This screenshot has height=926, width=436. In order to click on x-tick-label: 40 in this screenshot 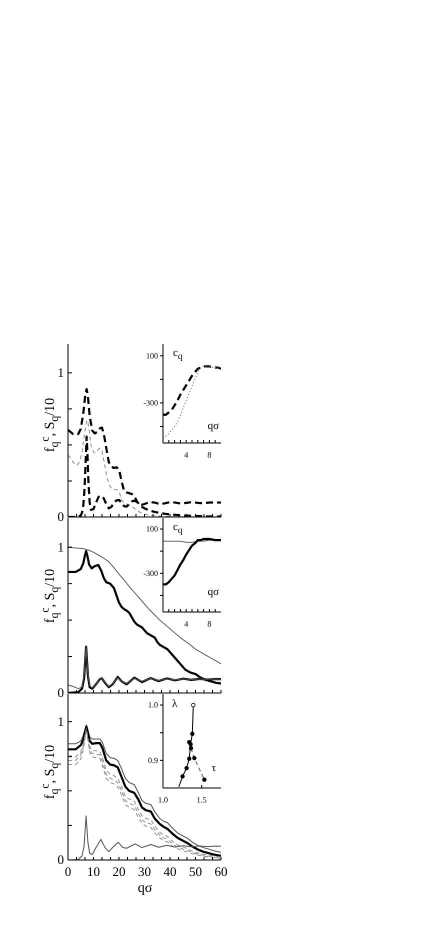, I will do `click(170, 872)`.